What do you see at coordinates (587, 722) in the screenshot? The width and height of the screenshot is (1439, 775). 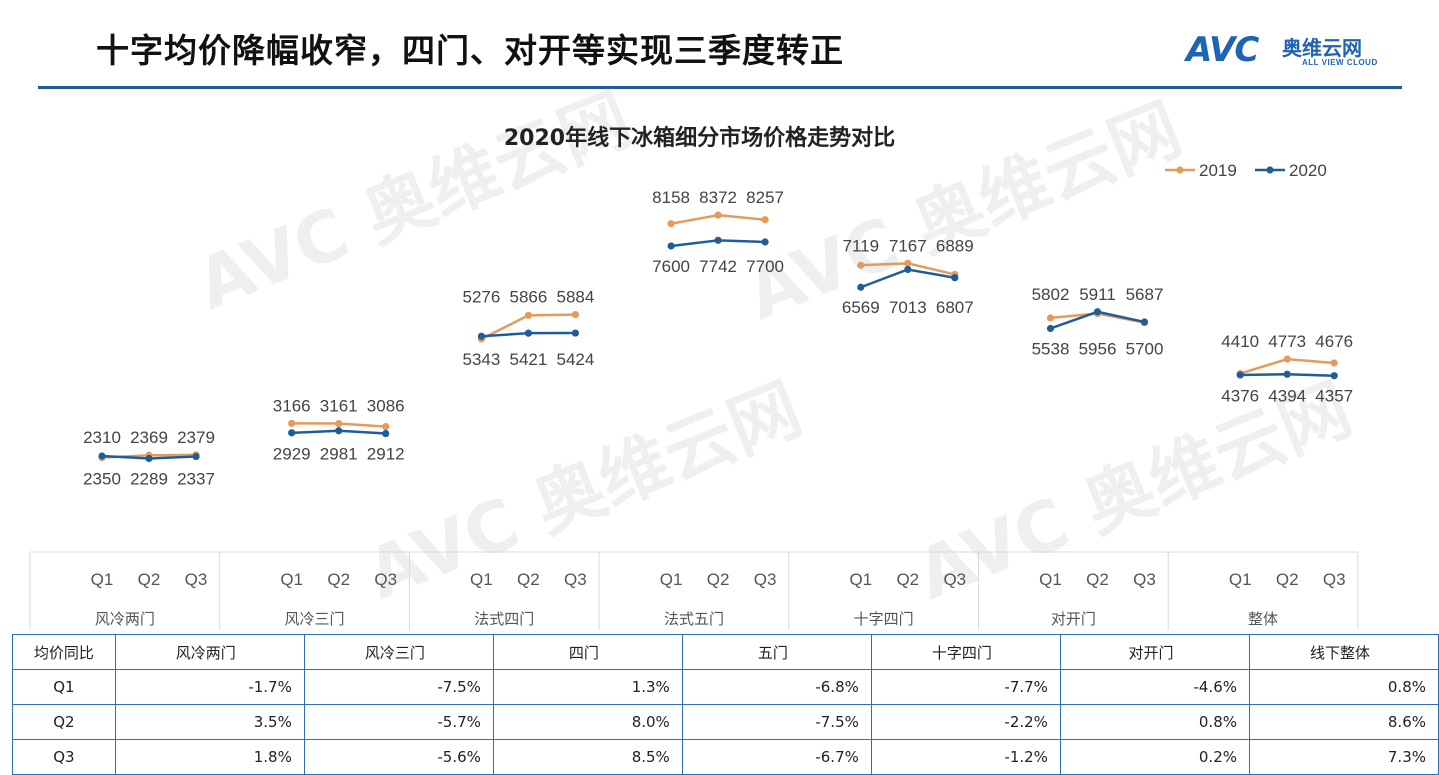 I see `table-cell: 8.0%` at bounding box center [587, 722].